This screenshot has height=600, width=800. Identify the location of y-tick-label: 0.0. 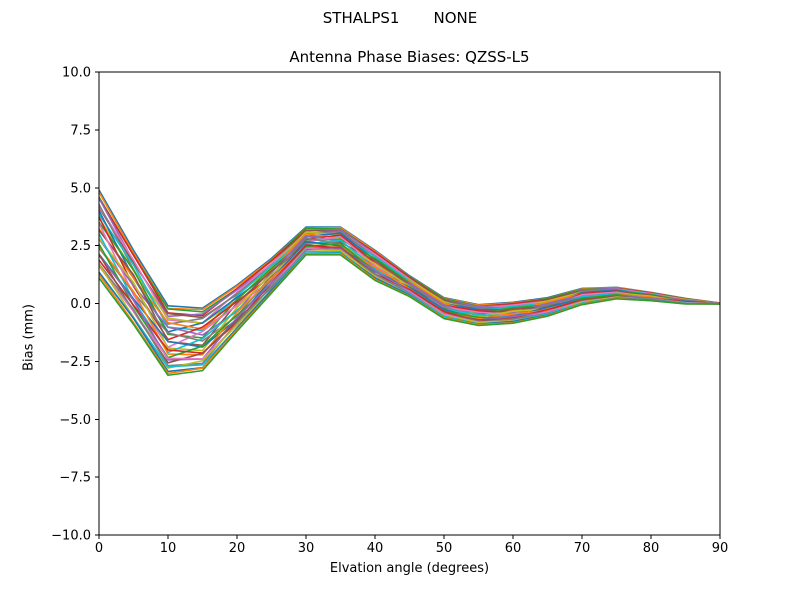
(80, 304).